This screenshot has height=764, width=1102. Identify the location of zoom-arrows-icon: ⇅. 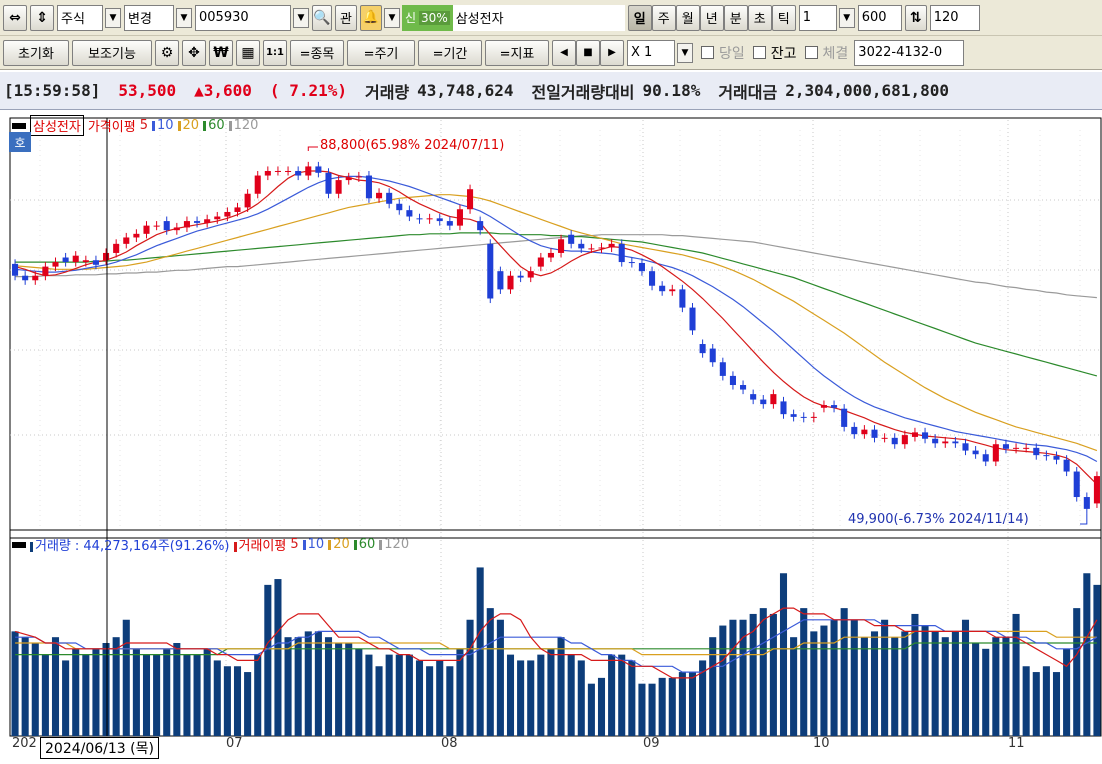
(915, 17).